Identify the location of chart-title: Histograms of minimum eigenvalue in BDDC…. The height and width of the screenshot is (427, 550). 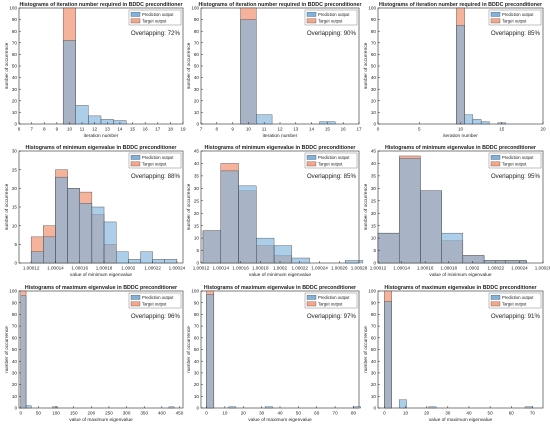
(101, 148).